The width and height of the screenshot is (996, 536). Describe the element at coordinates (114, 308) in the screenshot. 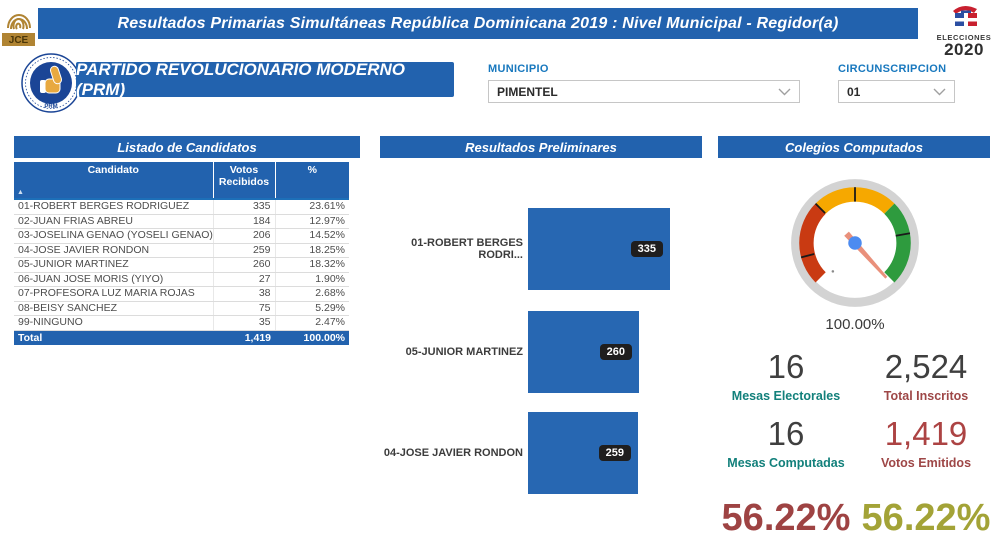

I see `cell-candidato: 08-BEISY SANCHEZ` at that location.